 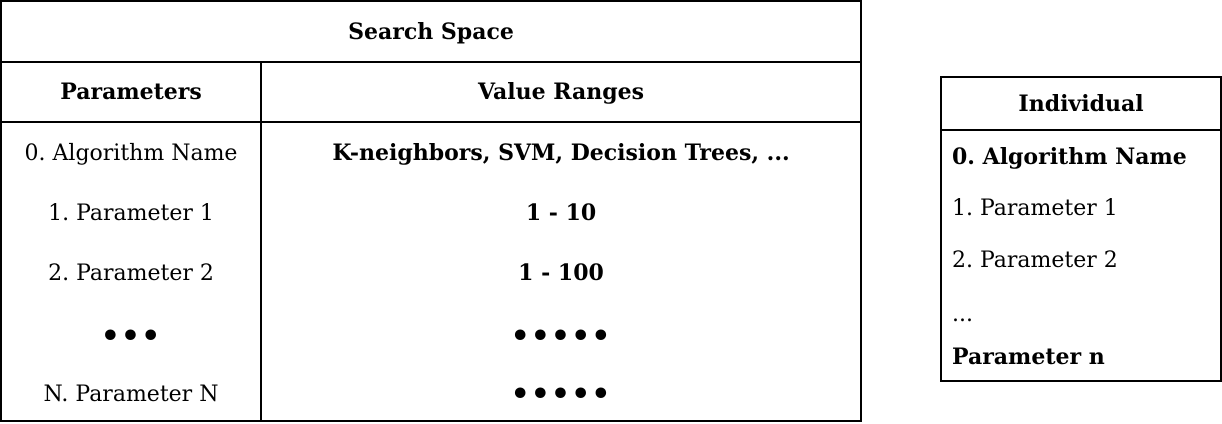 I want to click on individual-item: 2. Parameter 2, so click(x=1035, y=260).